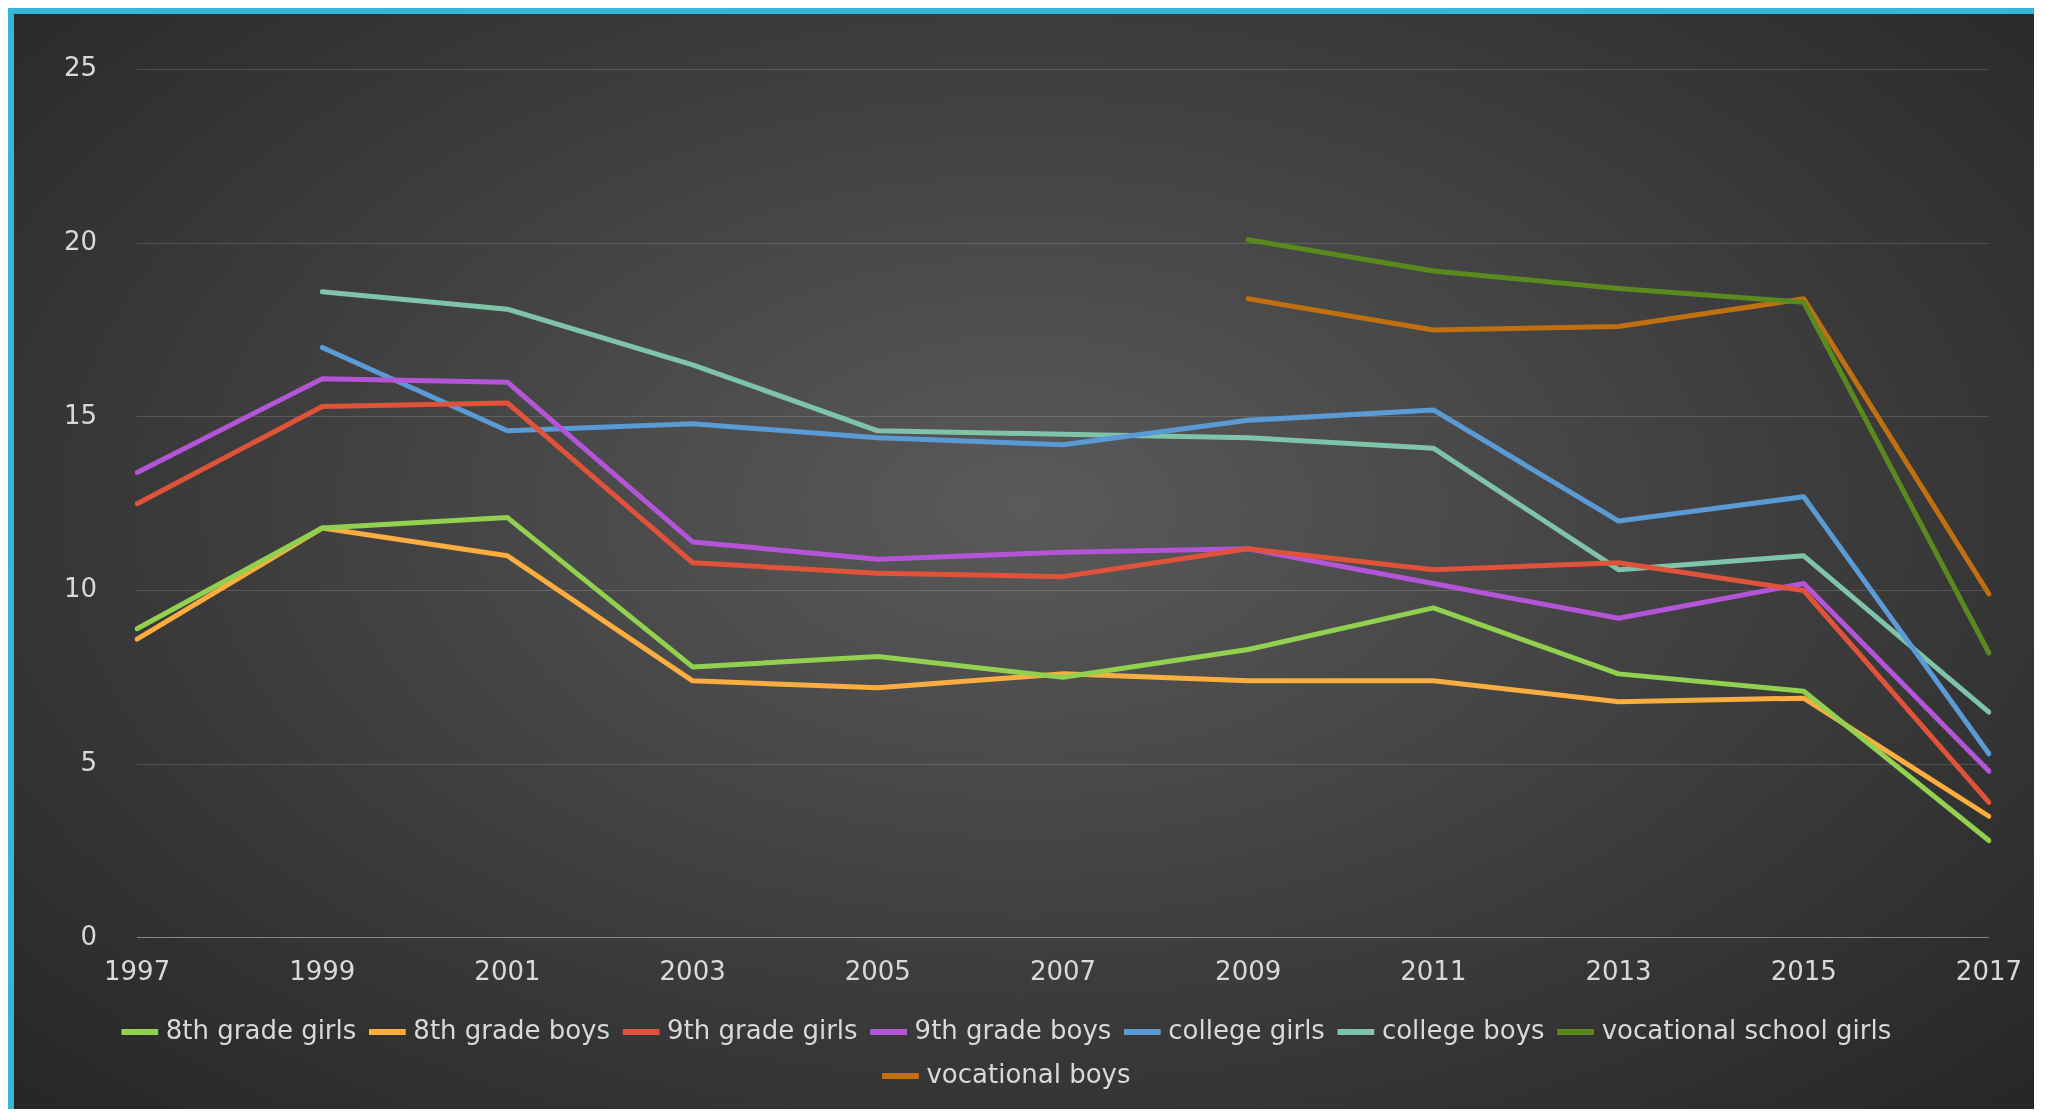 This screenshot has height=1119, width=2046. I want to click on x-tick-label: 2013, so click(1618, 971).